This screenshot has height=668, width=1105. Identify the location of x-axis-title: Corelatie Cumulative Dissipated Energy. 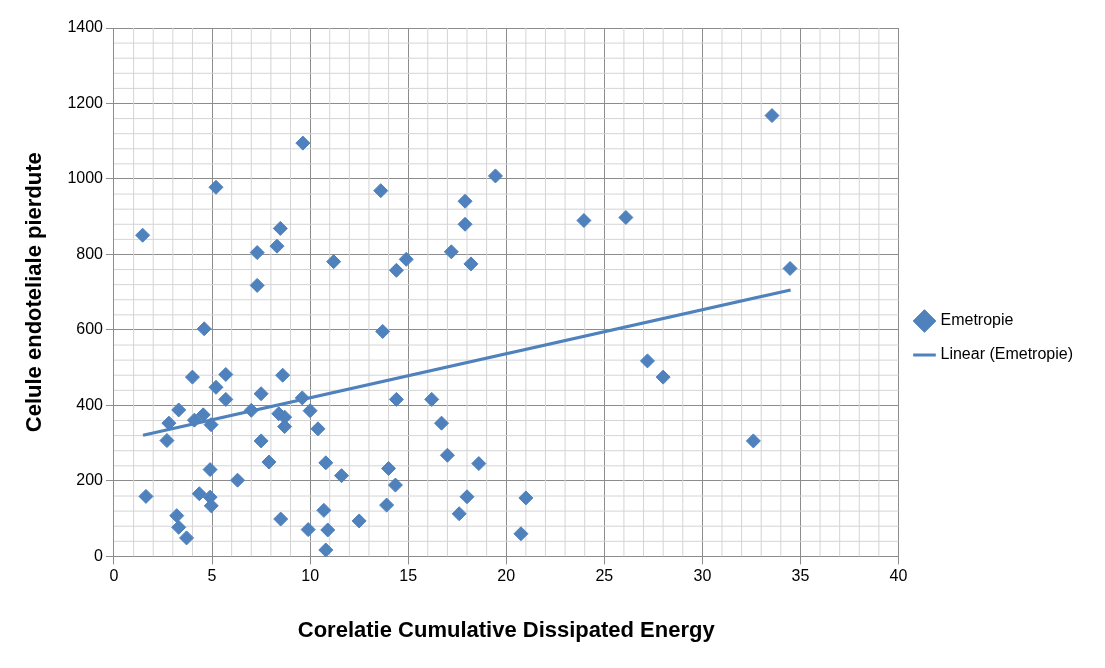
(506, 629).